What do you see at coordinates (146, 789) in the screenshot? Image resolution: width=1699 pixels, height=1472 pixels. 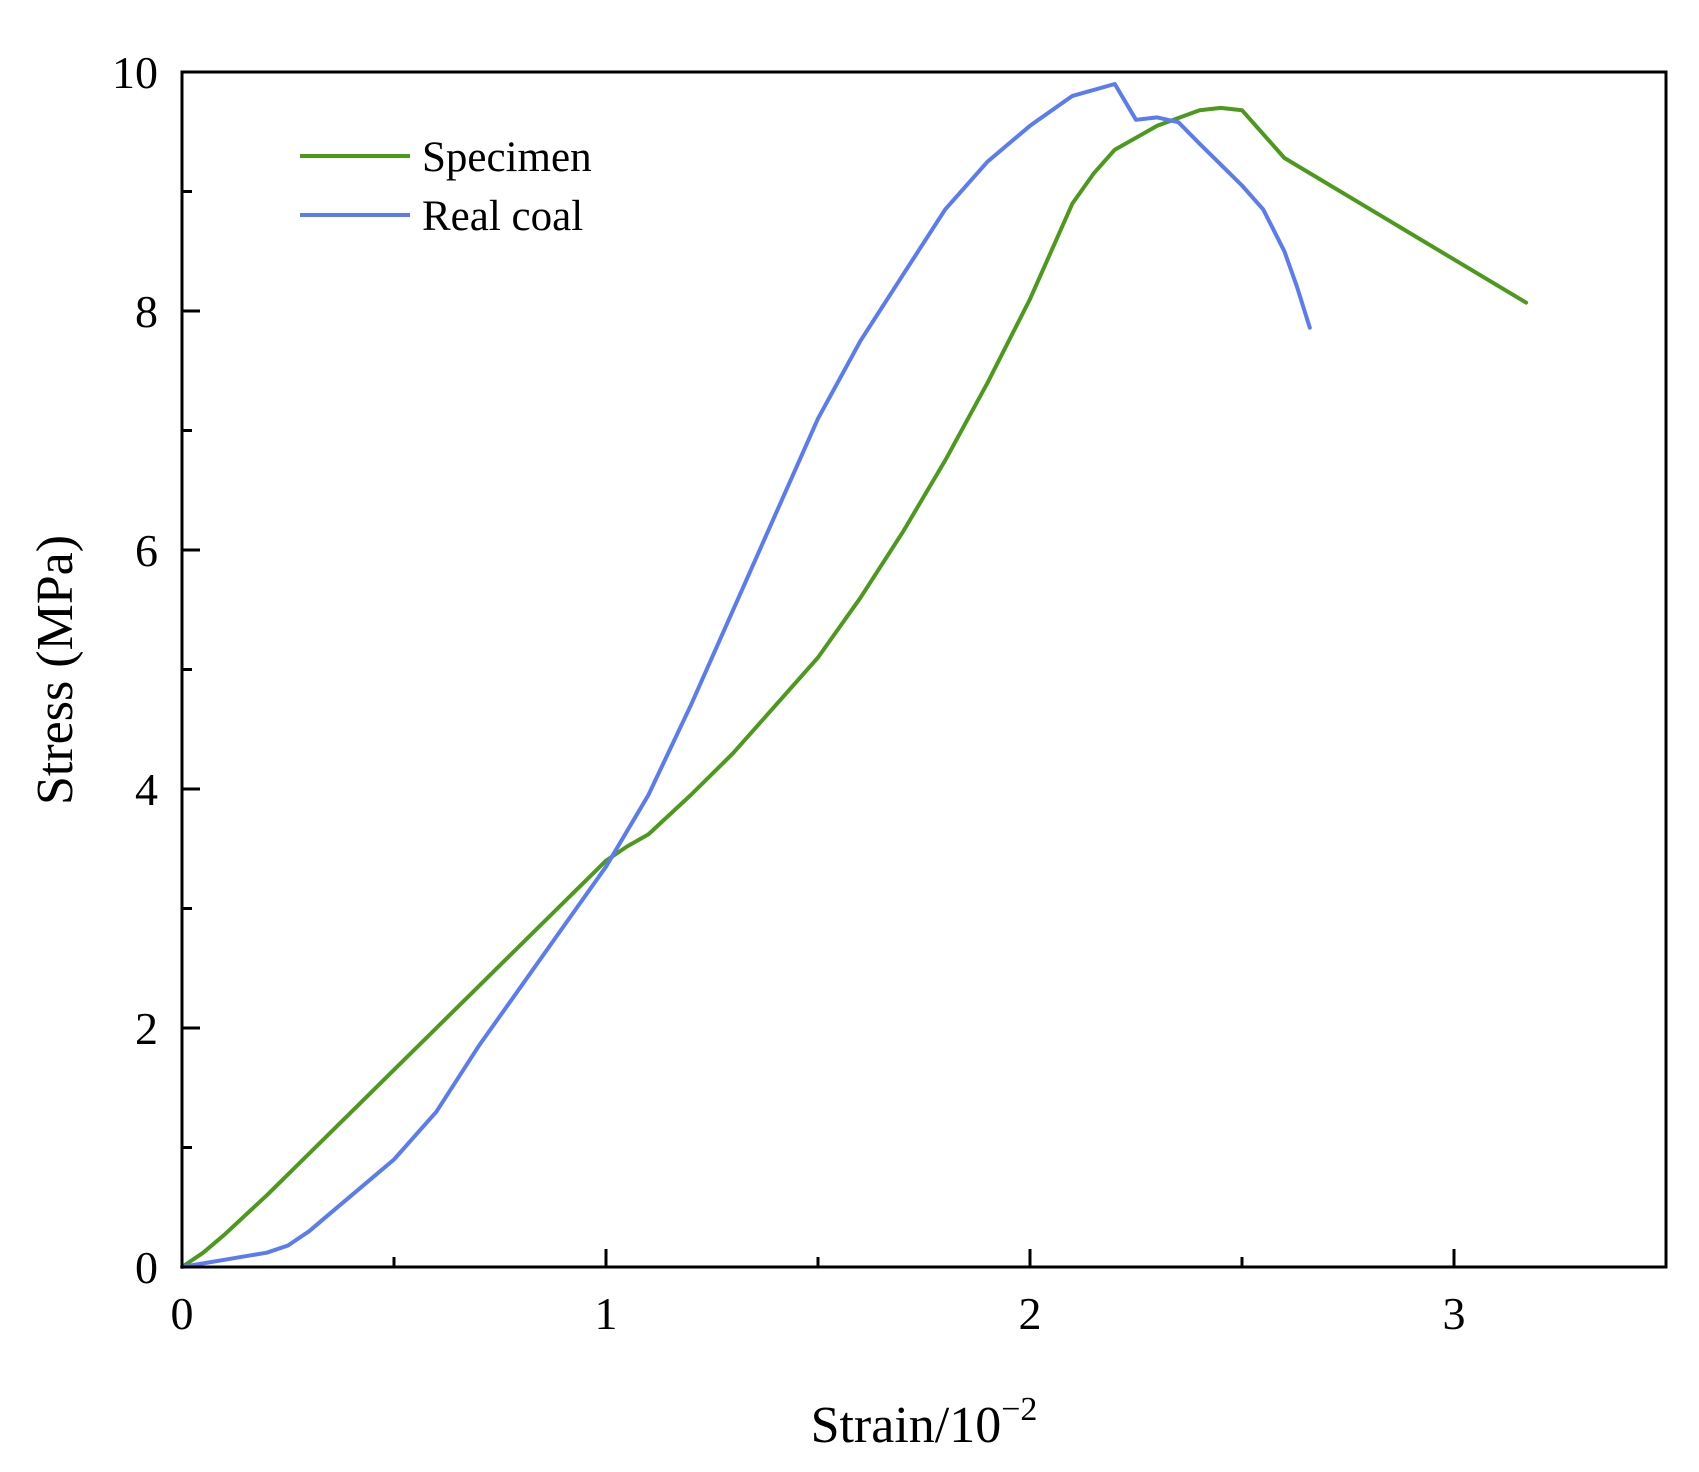 I see `y-tick-label: 4` at bounding box center [146, 789].